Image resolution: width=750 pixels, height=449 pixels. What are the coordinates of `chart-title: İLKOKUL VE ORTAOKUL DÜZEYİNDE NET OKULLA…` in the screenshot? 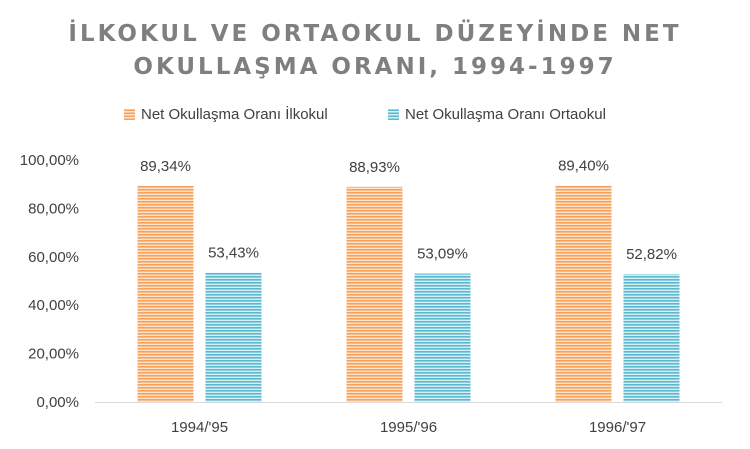 It's located at (375, 51).